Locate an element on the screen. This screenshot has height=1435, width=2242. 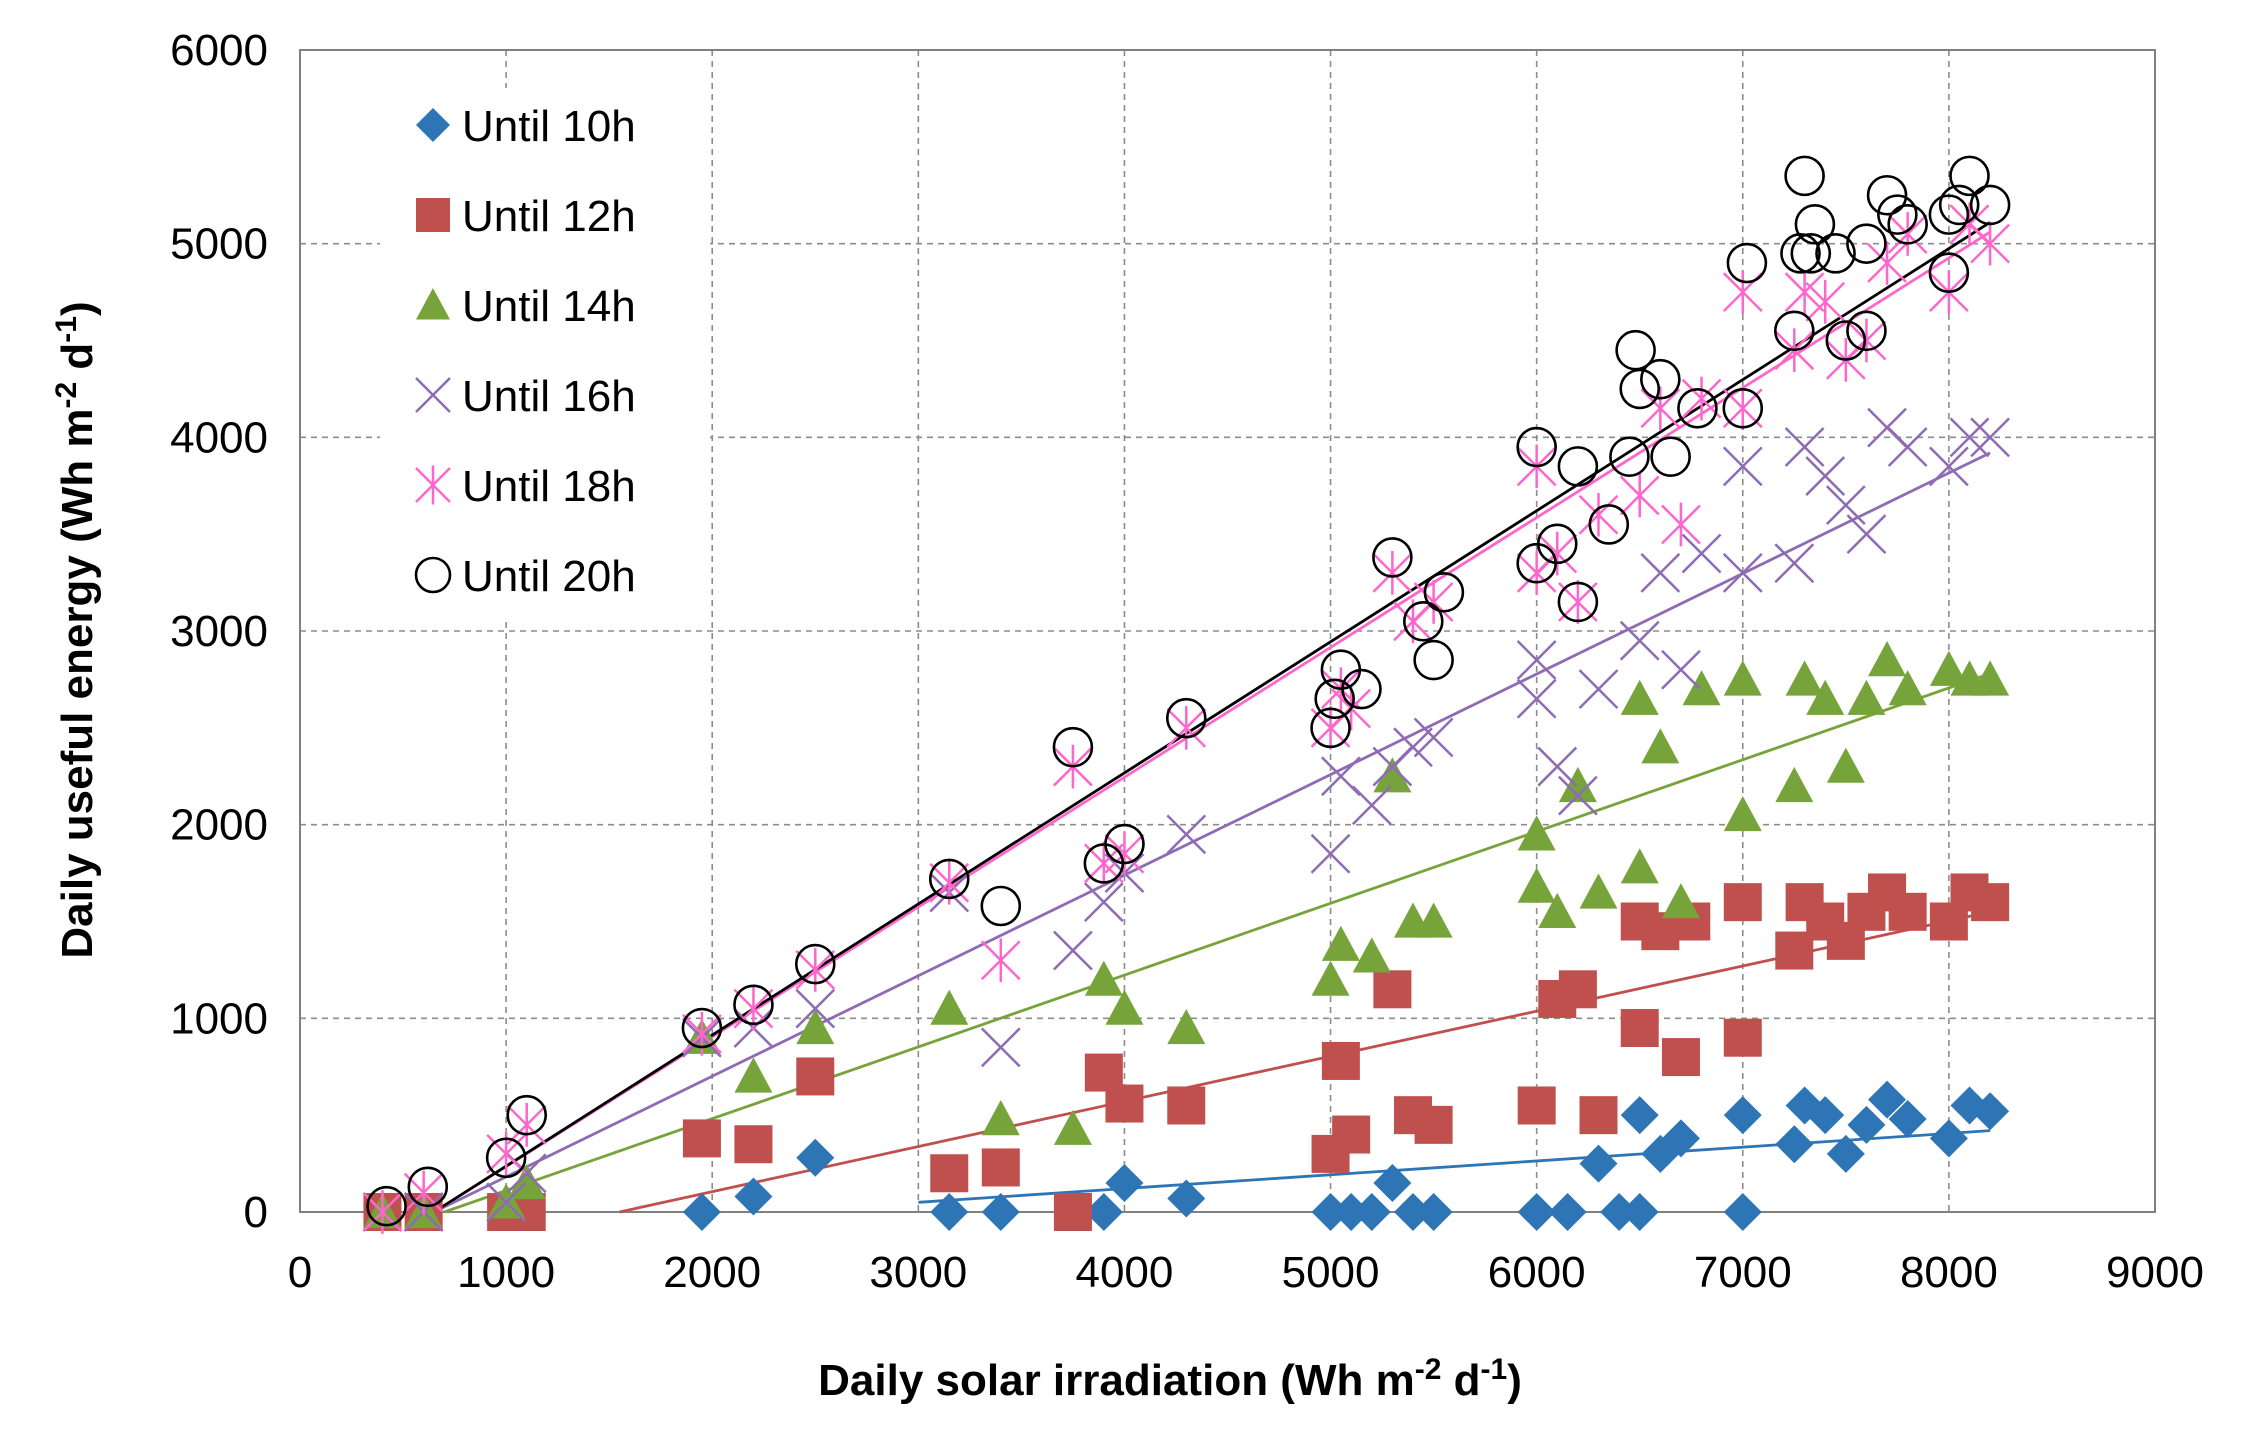
legend-label: Until 18h is located at coordinates (549, 486).